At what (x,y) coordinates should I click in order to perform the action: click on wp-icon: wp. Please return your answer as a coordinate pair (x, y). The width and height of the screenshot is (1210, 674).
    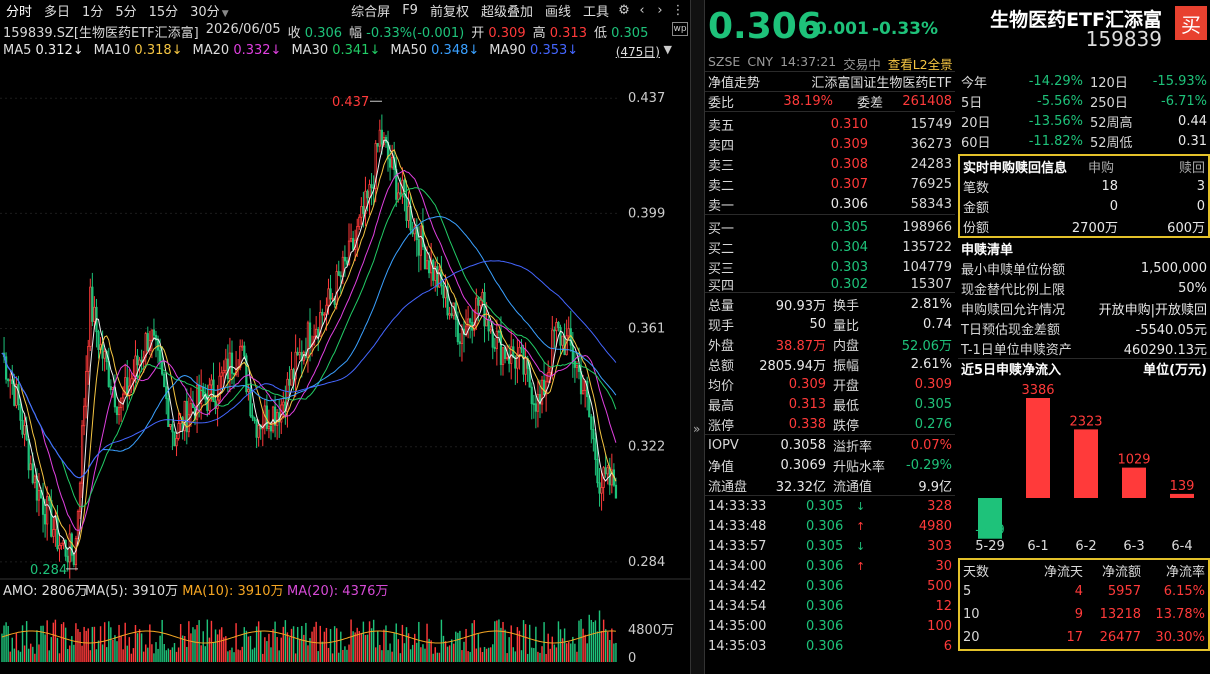
    Looking at the image, I should click on (680, 29).